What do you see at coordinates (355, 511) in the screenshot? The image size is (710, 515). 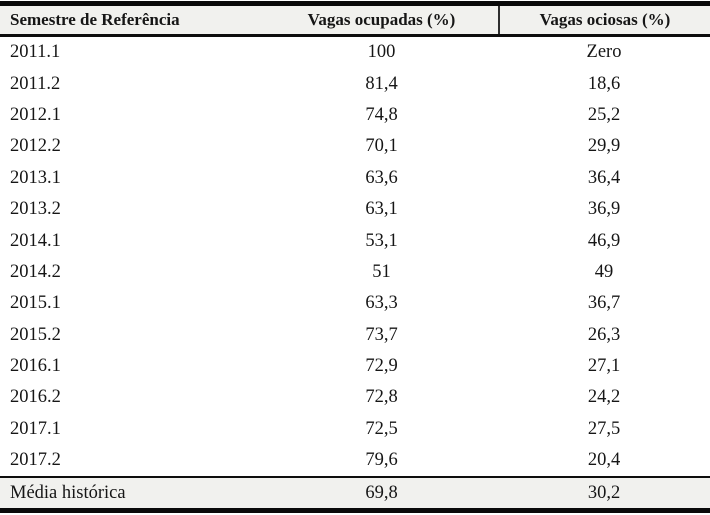 I see `table-bottom-rule` at bounding box center [355, 511].